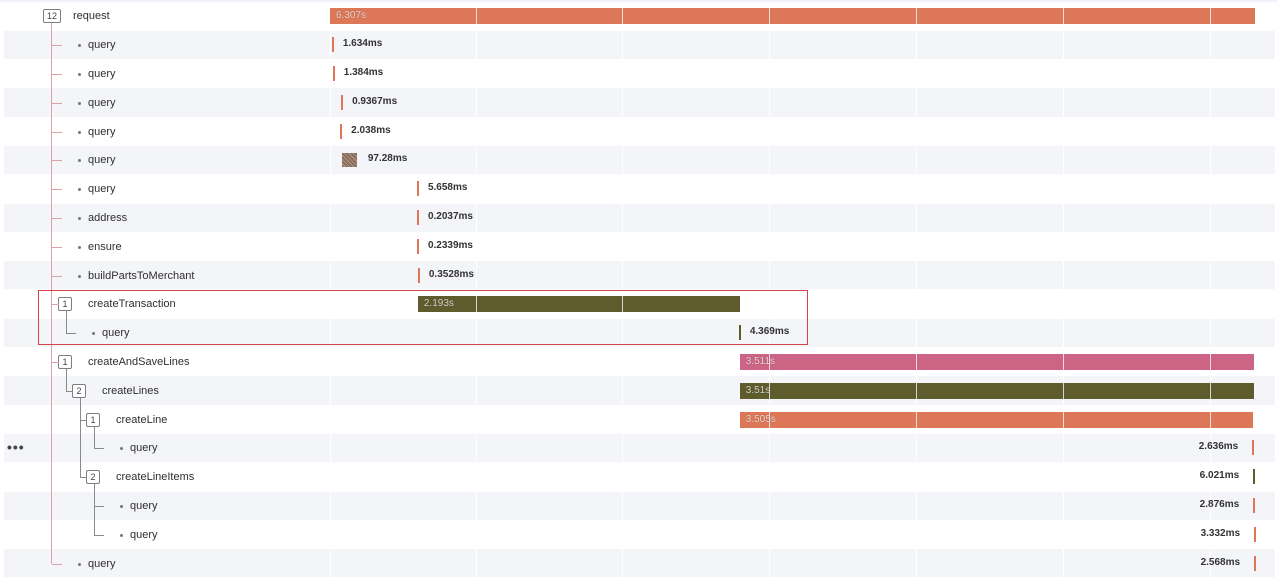 The height and width of the screenshot is (580, 1277). Describe the element at coordinates (105, 246) in the screenshot. I see `span-name: ensure` at that location.